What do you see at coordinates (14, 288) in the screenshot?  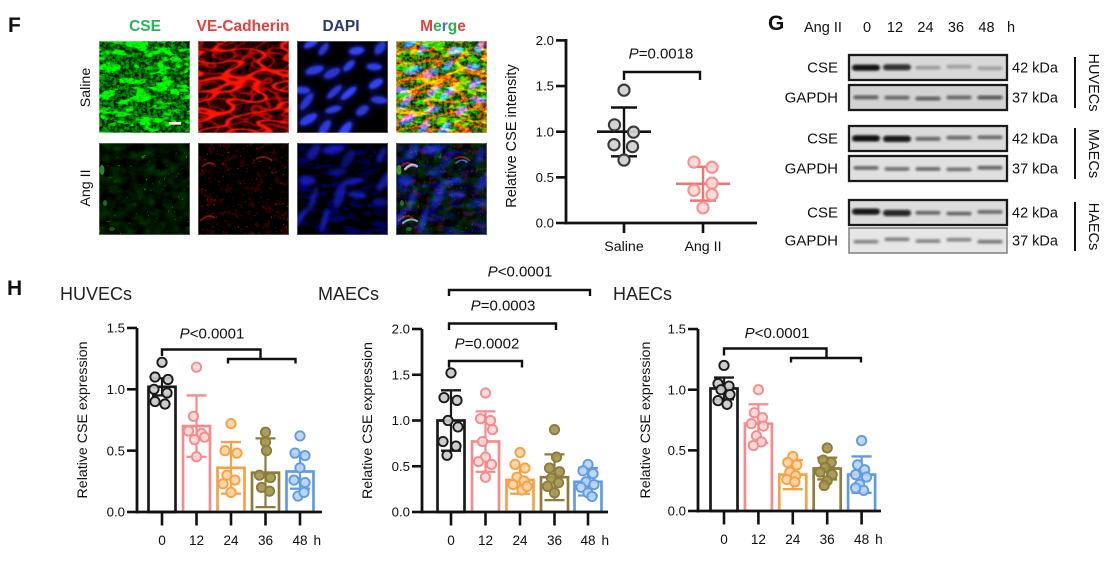 I see `svg-text: H` at bounding box center [14, 288].